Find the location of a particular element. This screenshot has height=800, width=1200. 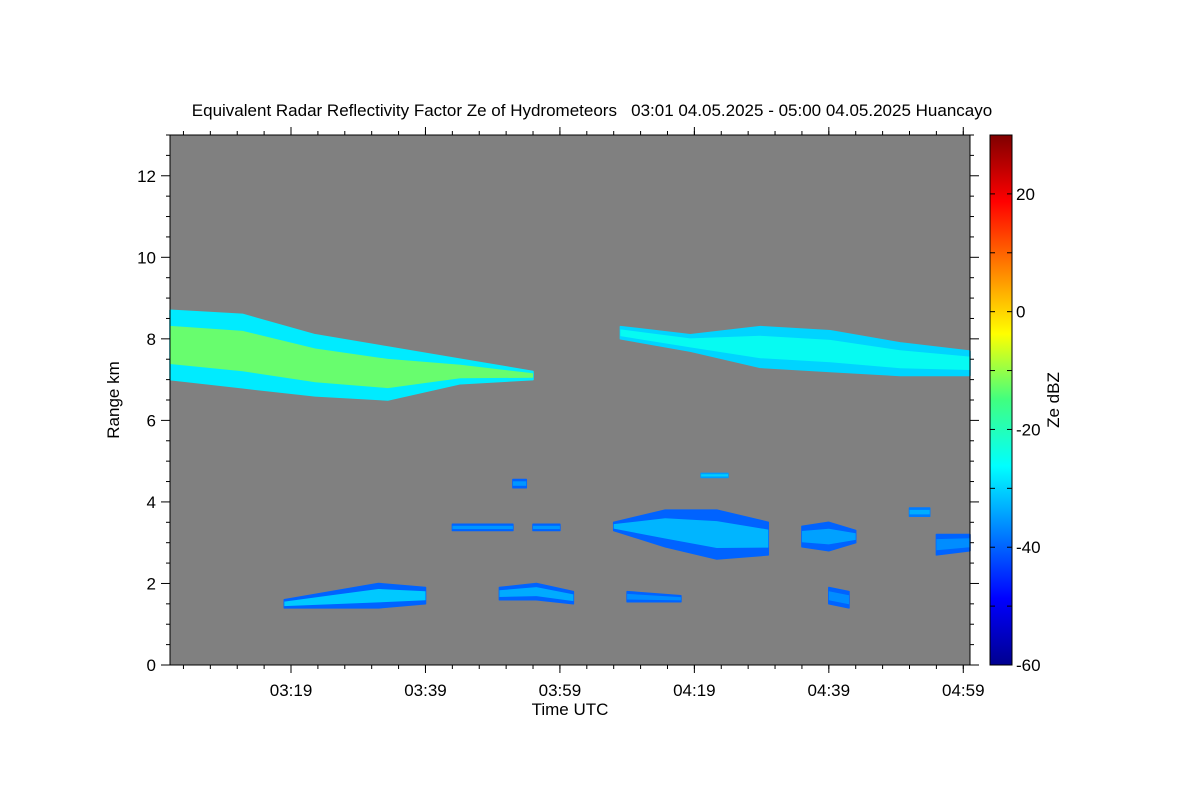

x-tick-label: 03:39 is located at coordinates (425, 690).